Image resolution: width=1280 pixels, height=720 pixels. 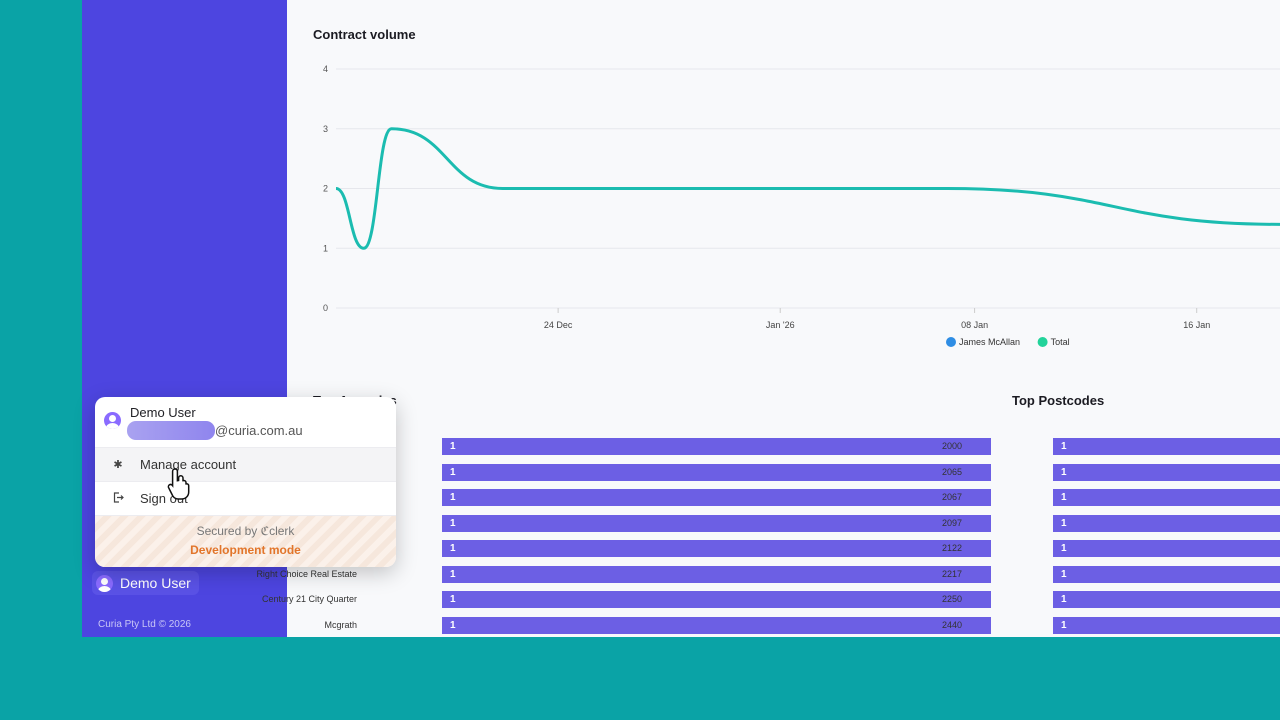 What do you see at coordinates (325, 308) in the screenshot?
I see `y-tick-label: 0` at bounding box center [325, 308].